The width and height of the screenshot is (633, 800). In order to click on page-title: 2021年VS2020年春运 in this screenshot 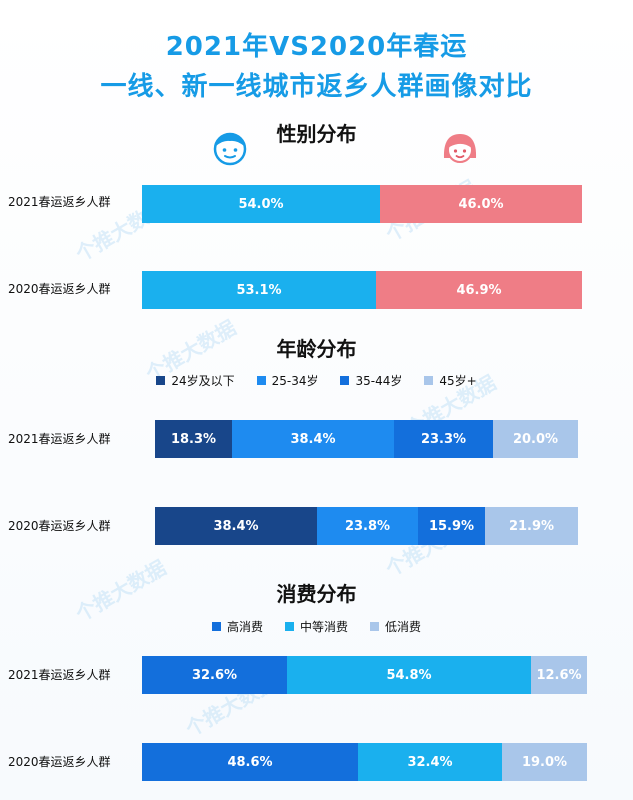, I will do `click(316, 47)`.